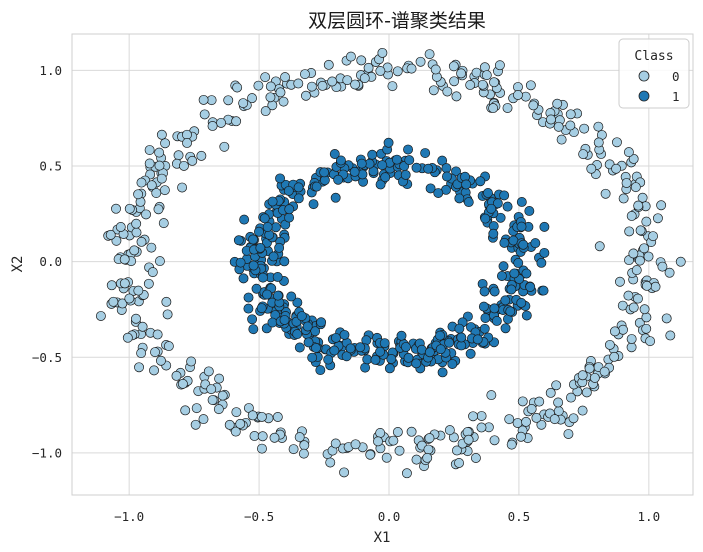 The width and height of the screenshot is (703, 552). I want to click on y-tick-label: 0.0, so click(50, 261).